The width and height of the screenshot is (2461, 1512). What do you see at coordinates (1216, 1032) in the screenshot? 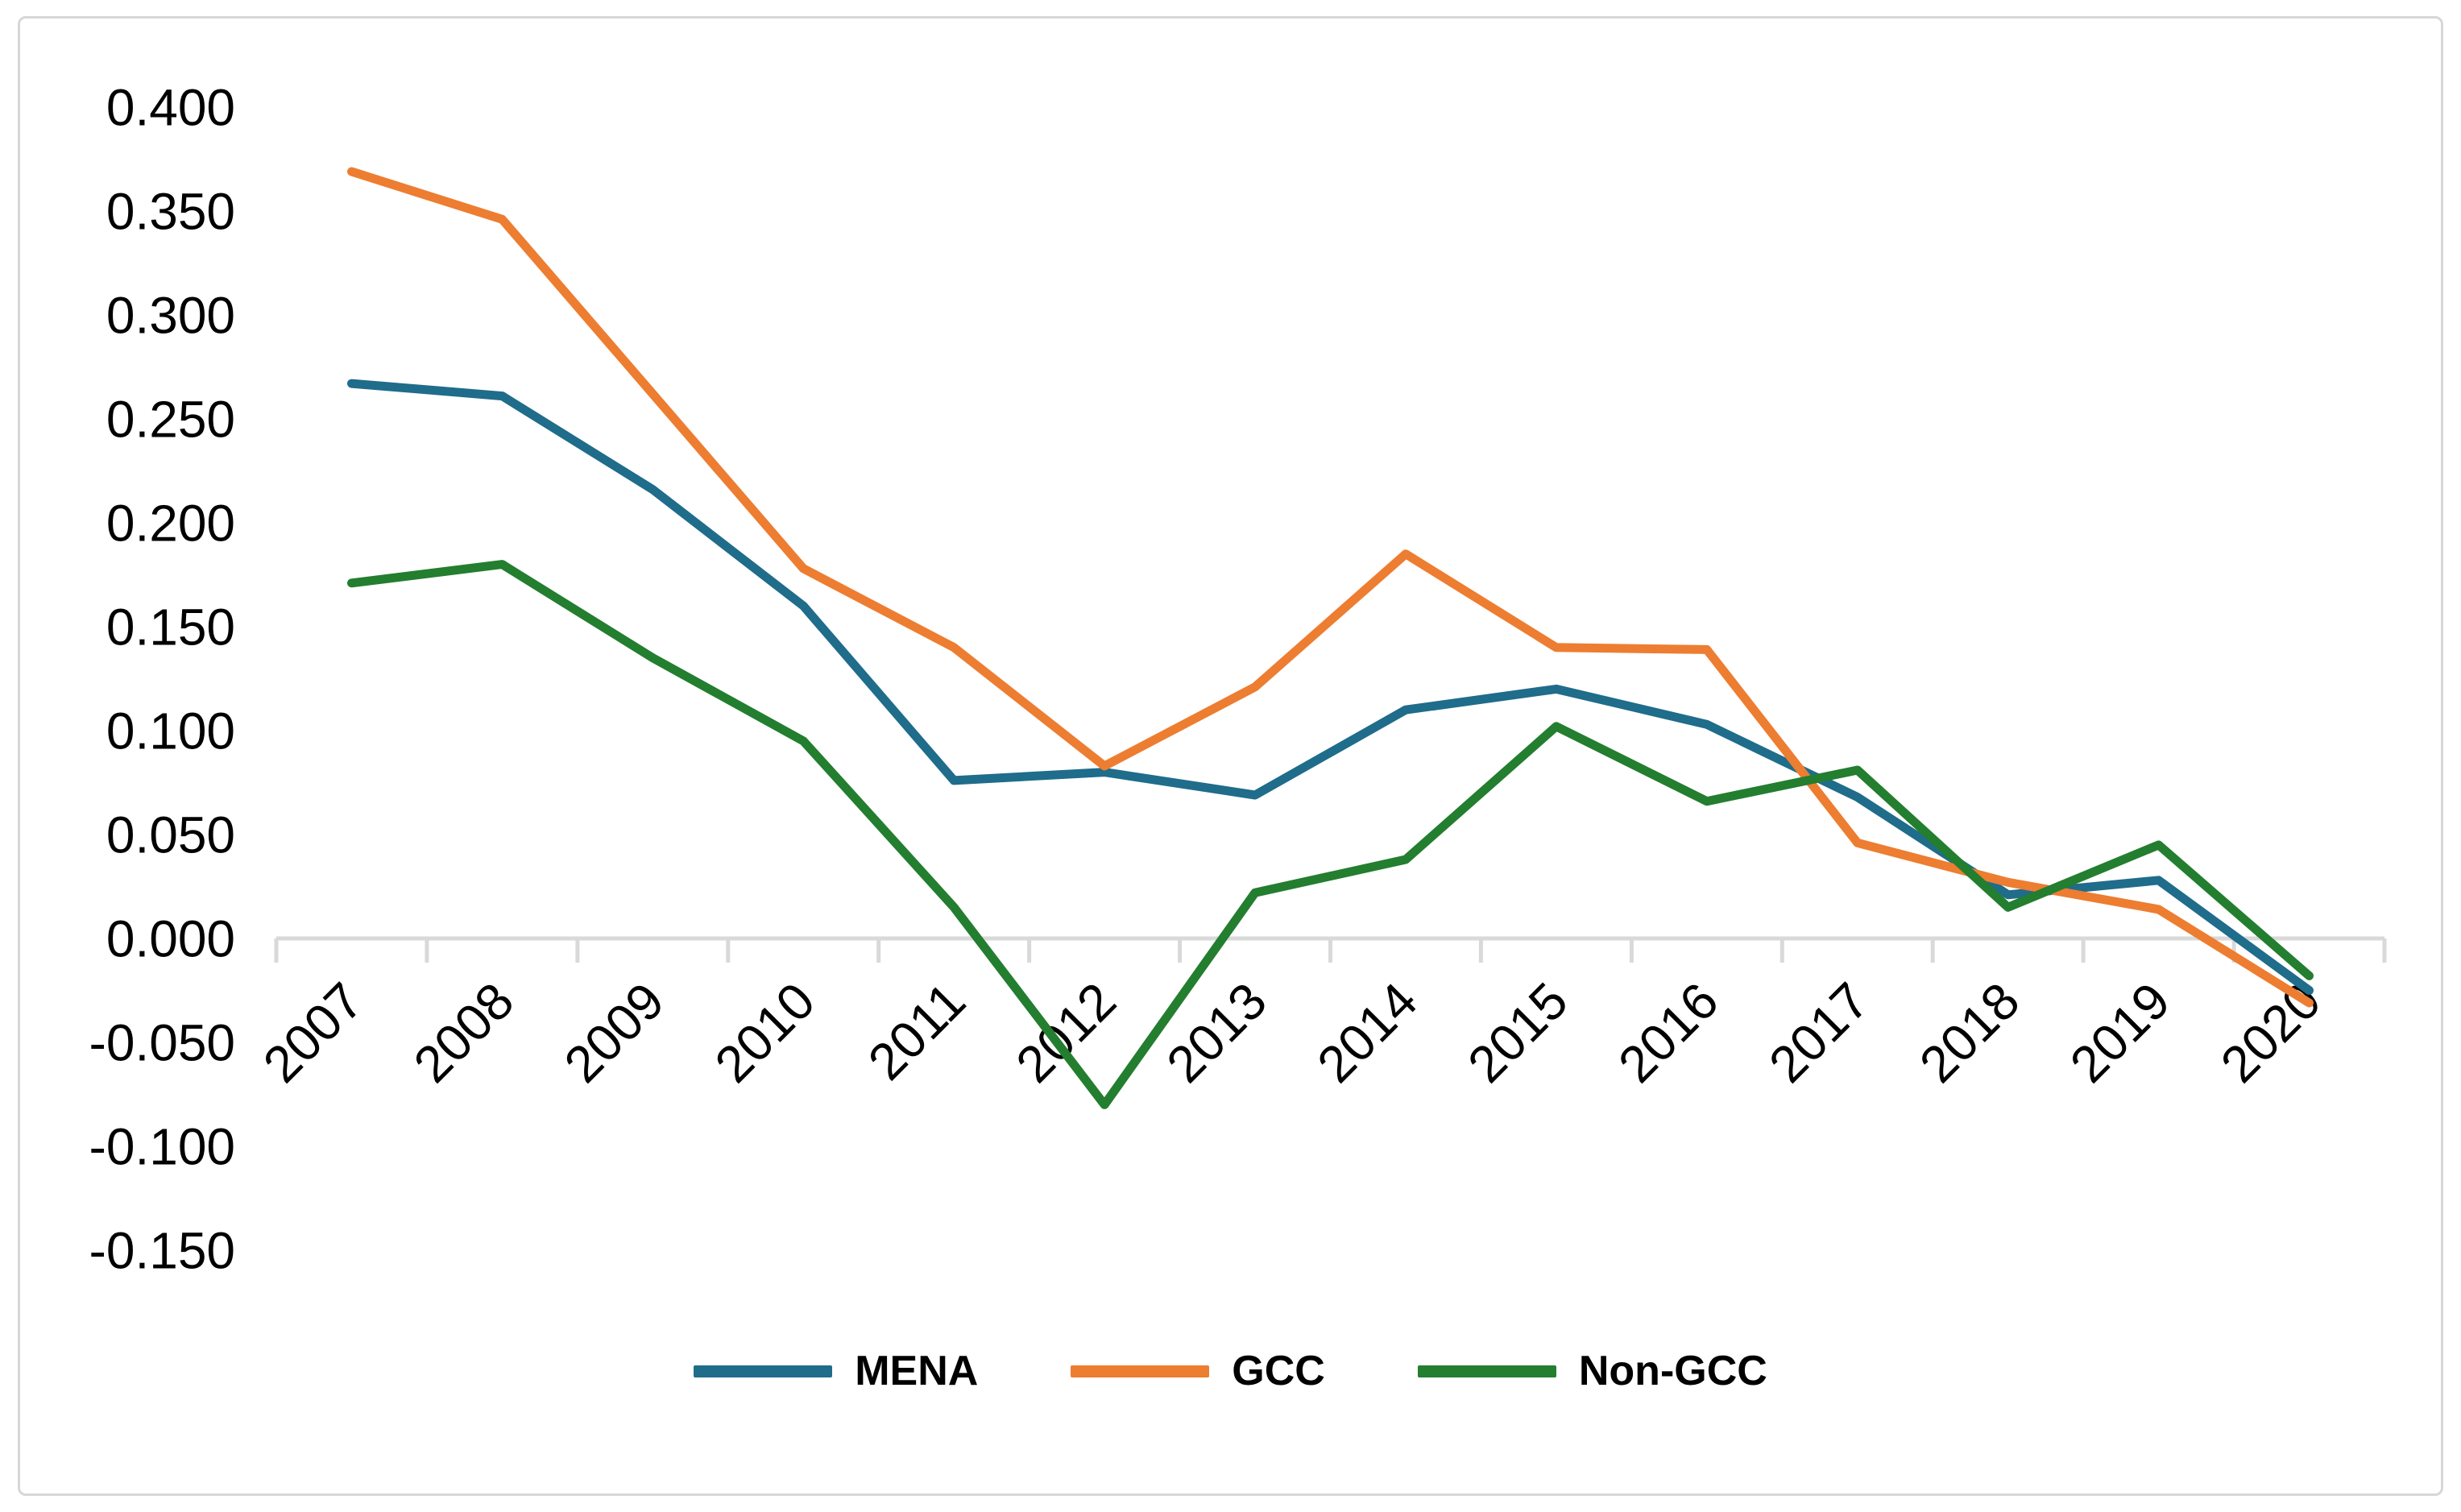
I see `x-axis-category-label: 2013` at bounding box center [1216, 1032].